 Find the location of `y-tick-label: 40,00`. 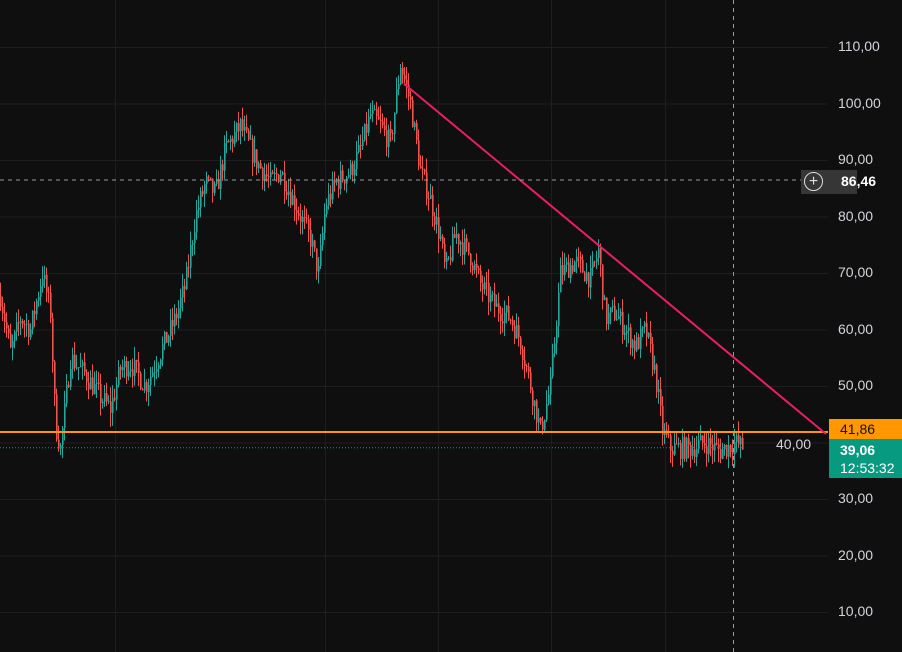

y-tick-label: 40,00 is located at coordinates (794, 444).